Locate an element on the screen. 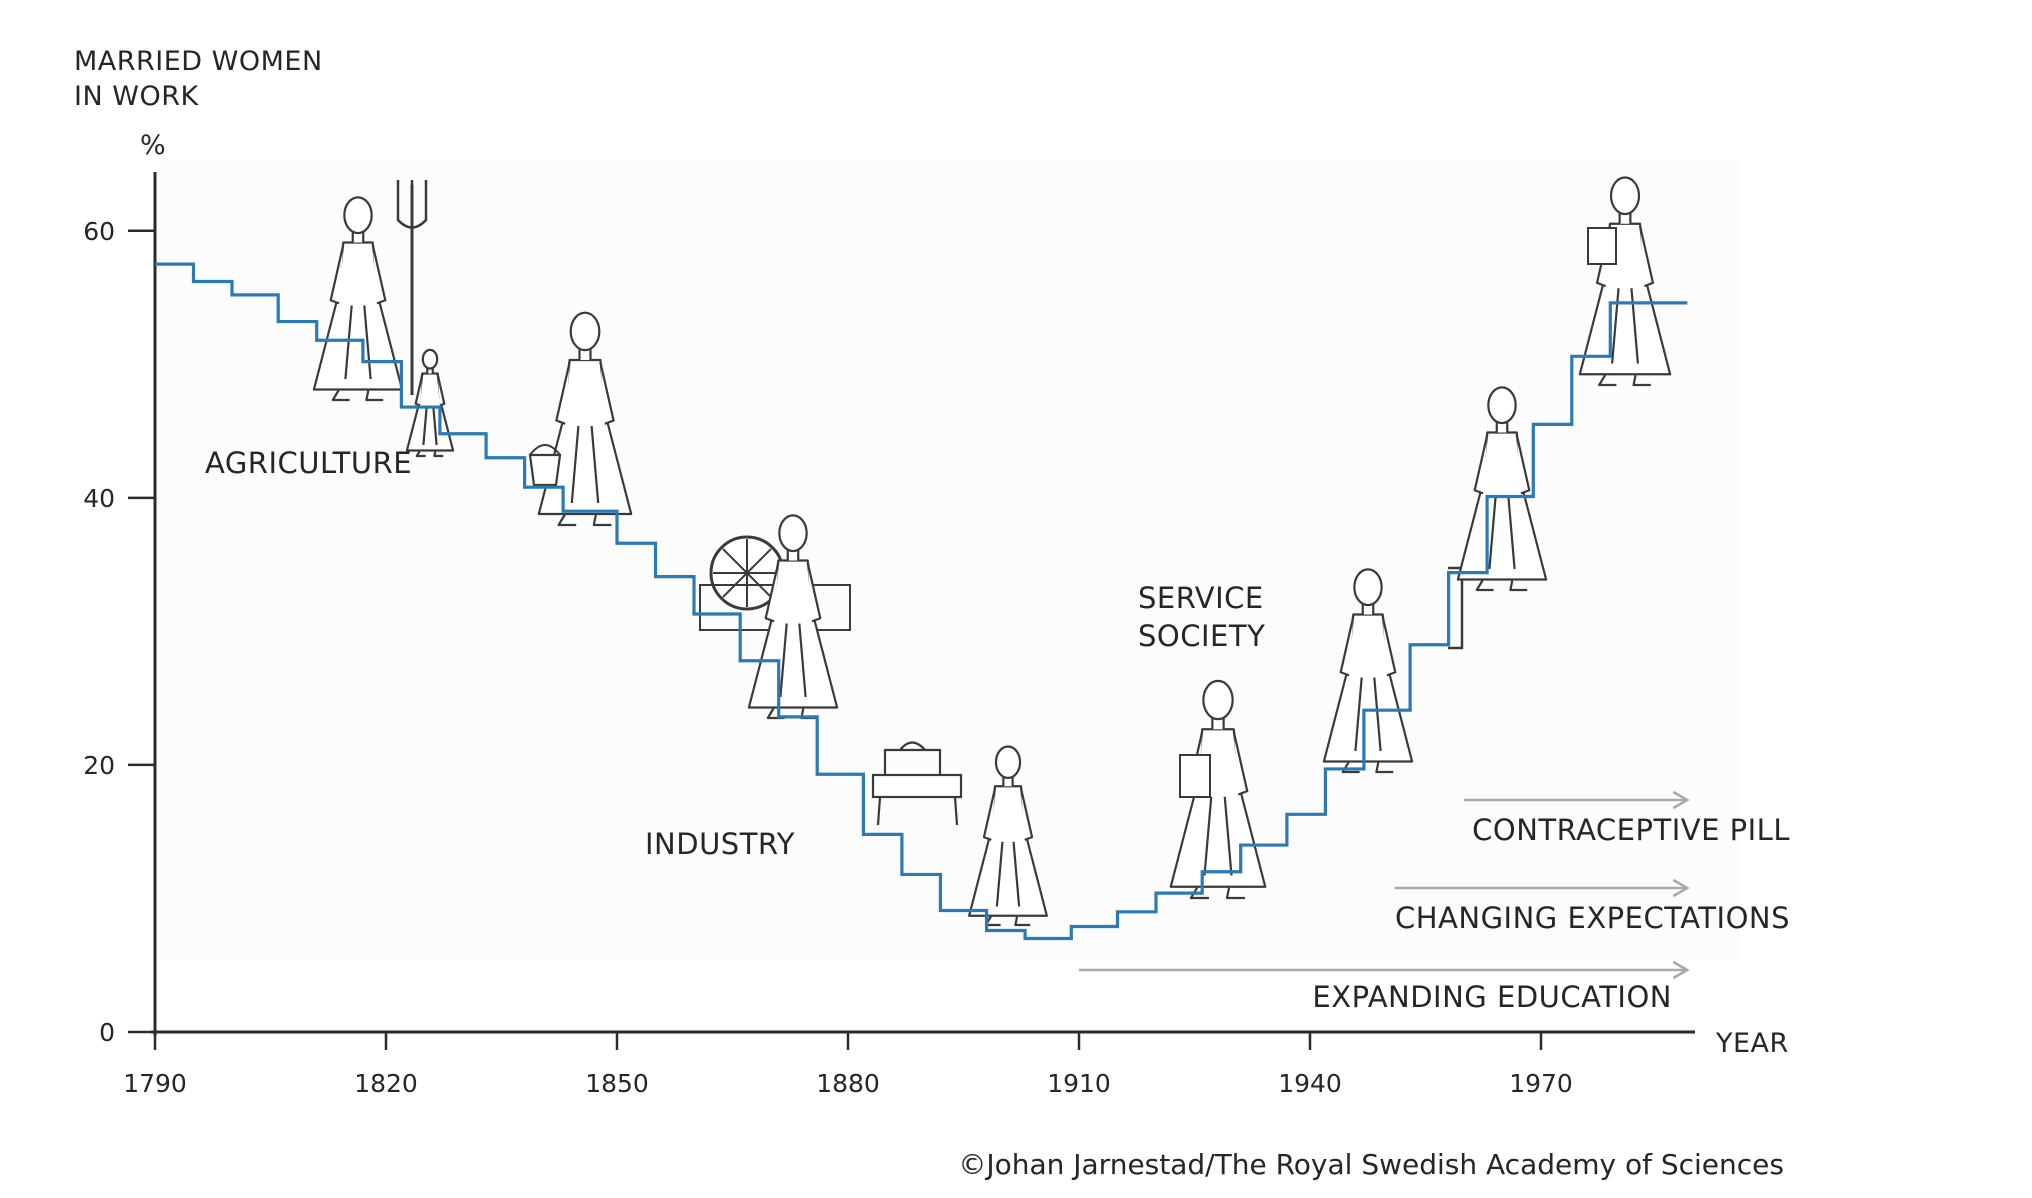  sewing-machine-icon is located at coordinates (917, 783).